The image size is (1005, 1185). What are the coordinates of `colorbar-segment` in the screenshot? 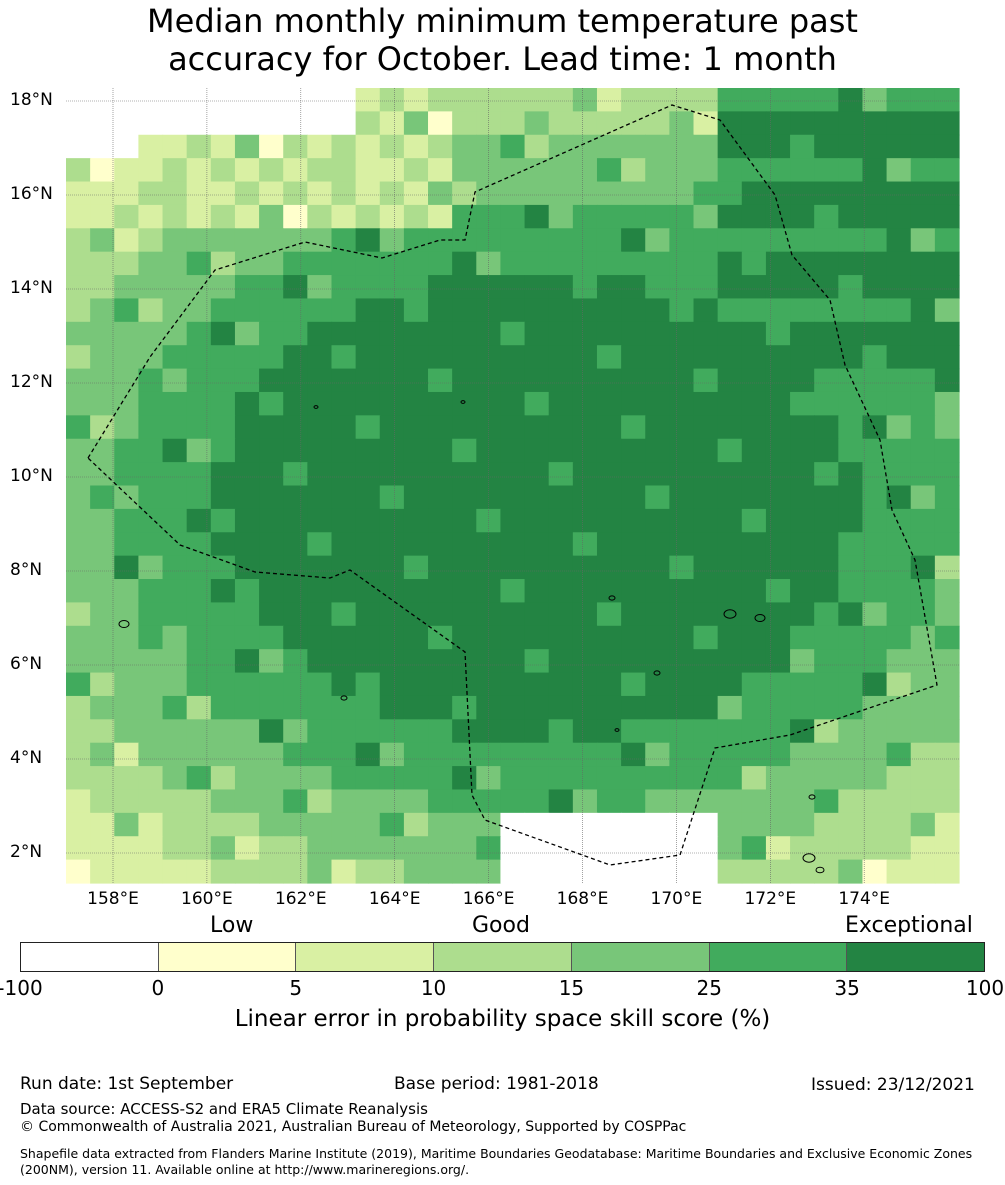 It's located at (778, 957).